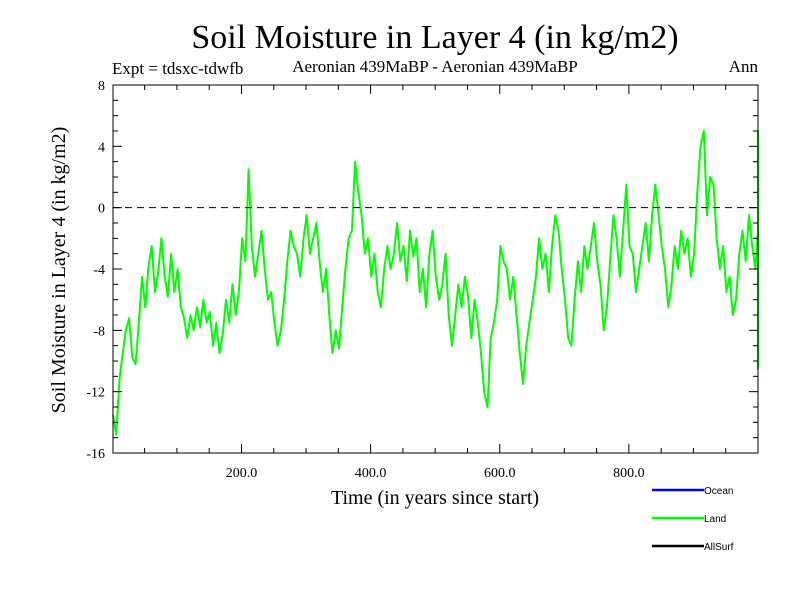 The width and height of the screenshot is (800, 600). What do you see at coordinates (693, 519) in the screenshot?
I see `legend: Ocean Land AllSurf` at bounding box center [693, 519].